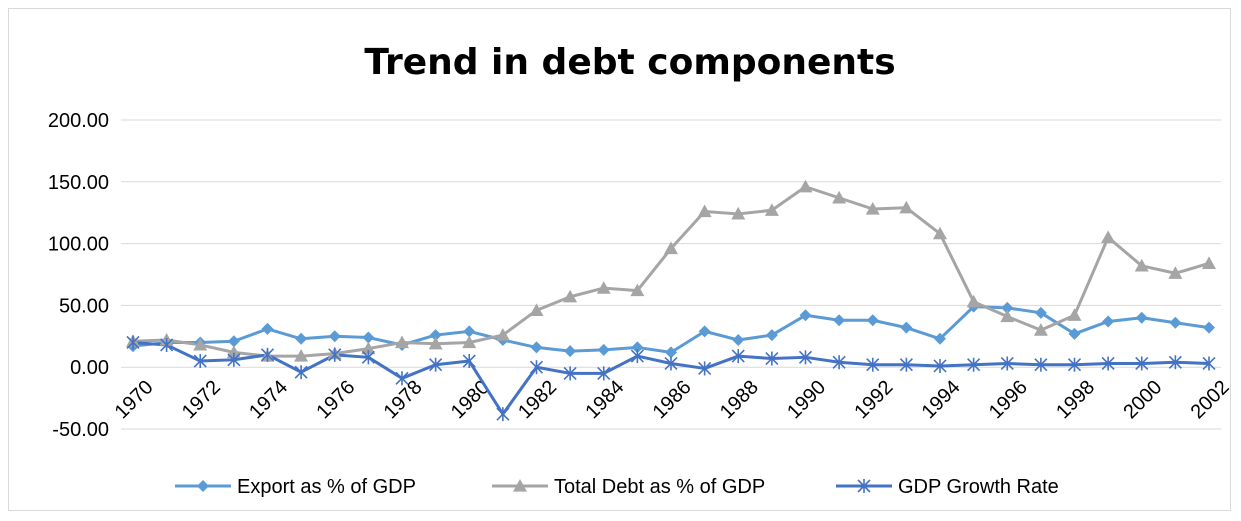 The width and height of the screenshot is (1241, 521). What do you see at coordinates (78, 121) in the screenshot?
I see `y-tick-label: 200.00` at bounding box center [78, 121].